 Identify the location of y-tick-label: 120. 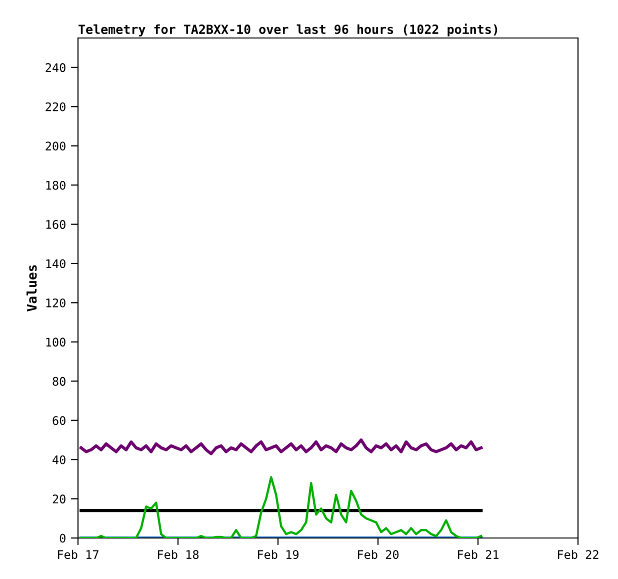
(56, 303).